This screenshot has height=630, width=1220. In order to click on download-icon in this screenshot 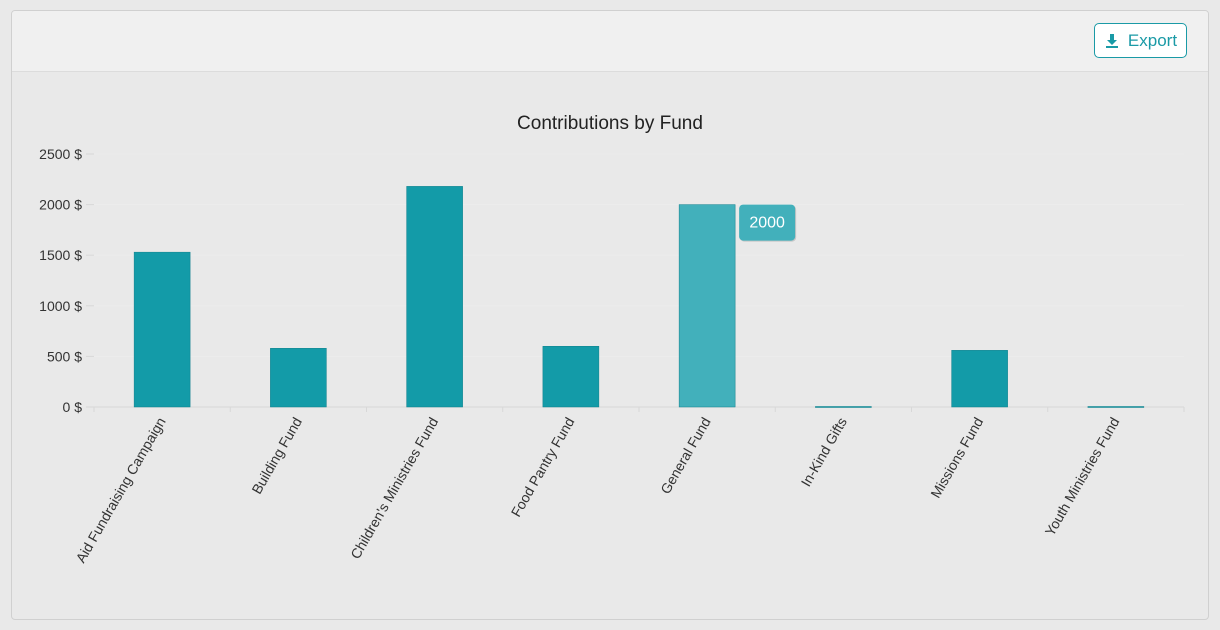, I will do `click(1112, 41)`.